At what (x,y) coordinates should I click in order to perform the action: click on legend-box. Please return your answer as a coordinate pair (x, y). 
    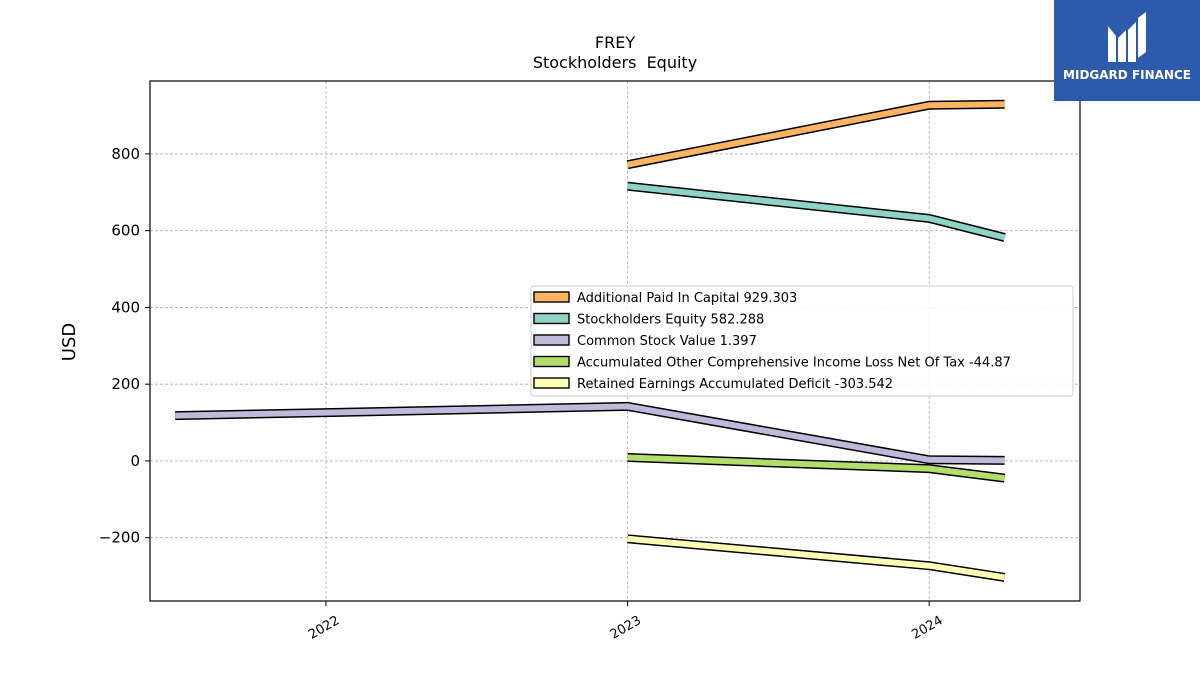
    Looking at the image, I should click on (802, 341).